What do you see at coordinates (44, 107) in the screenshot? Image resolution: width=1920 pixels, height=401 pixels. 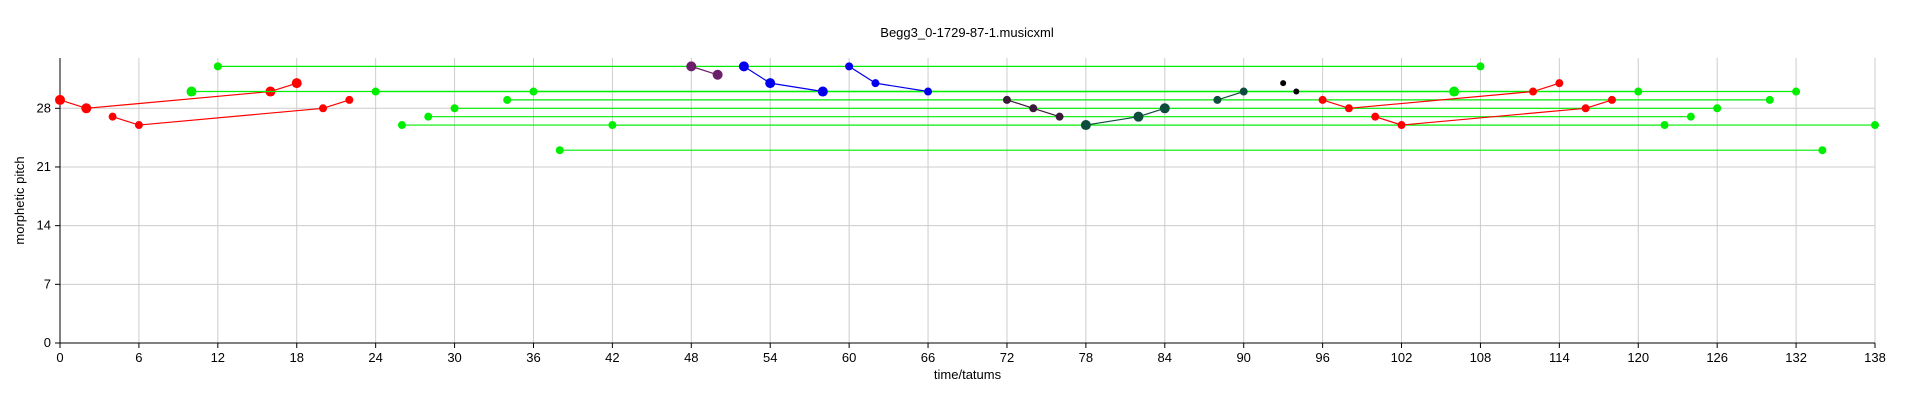 I see `y-tick-label: 28` at bounding box center [44, 107].